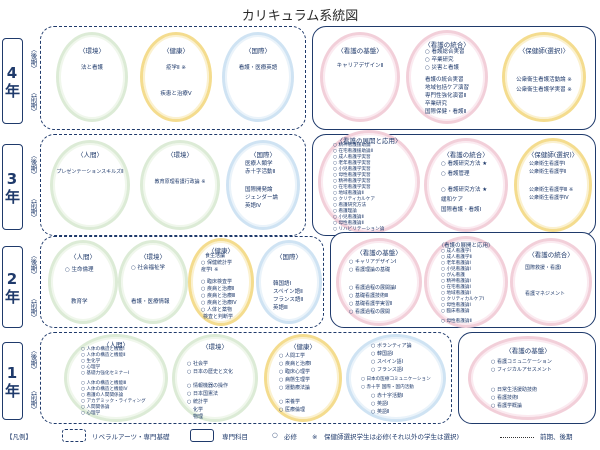 The width and height of the screenshot is (600, 450). What do you see at coordinates (544, 90) in the screenshot?
I see `y4-phn-item: 公衆衛生看護学実習 ※` at bounding box center [544, 90].